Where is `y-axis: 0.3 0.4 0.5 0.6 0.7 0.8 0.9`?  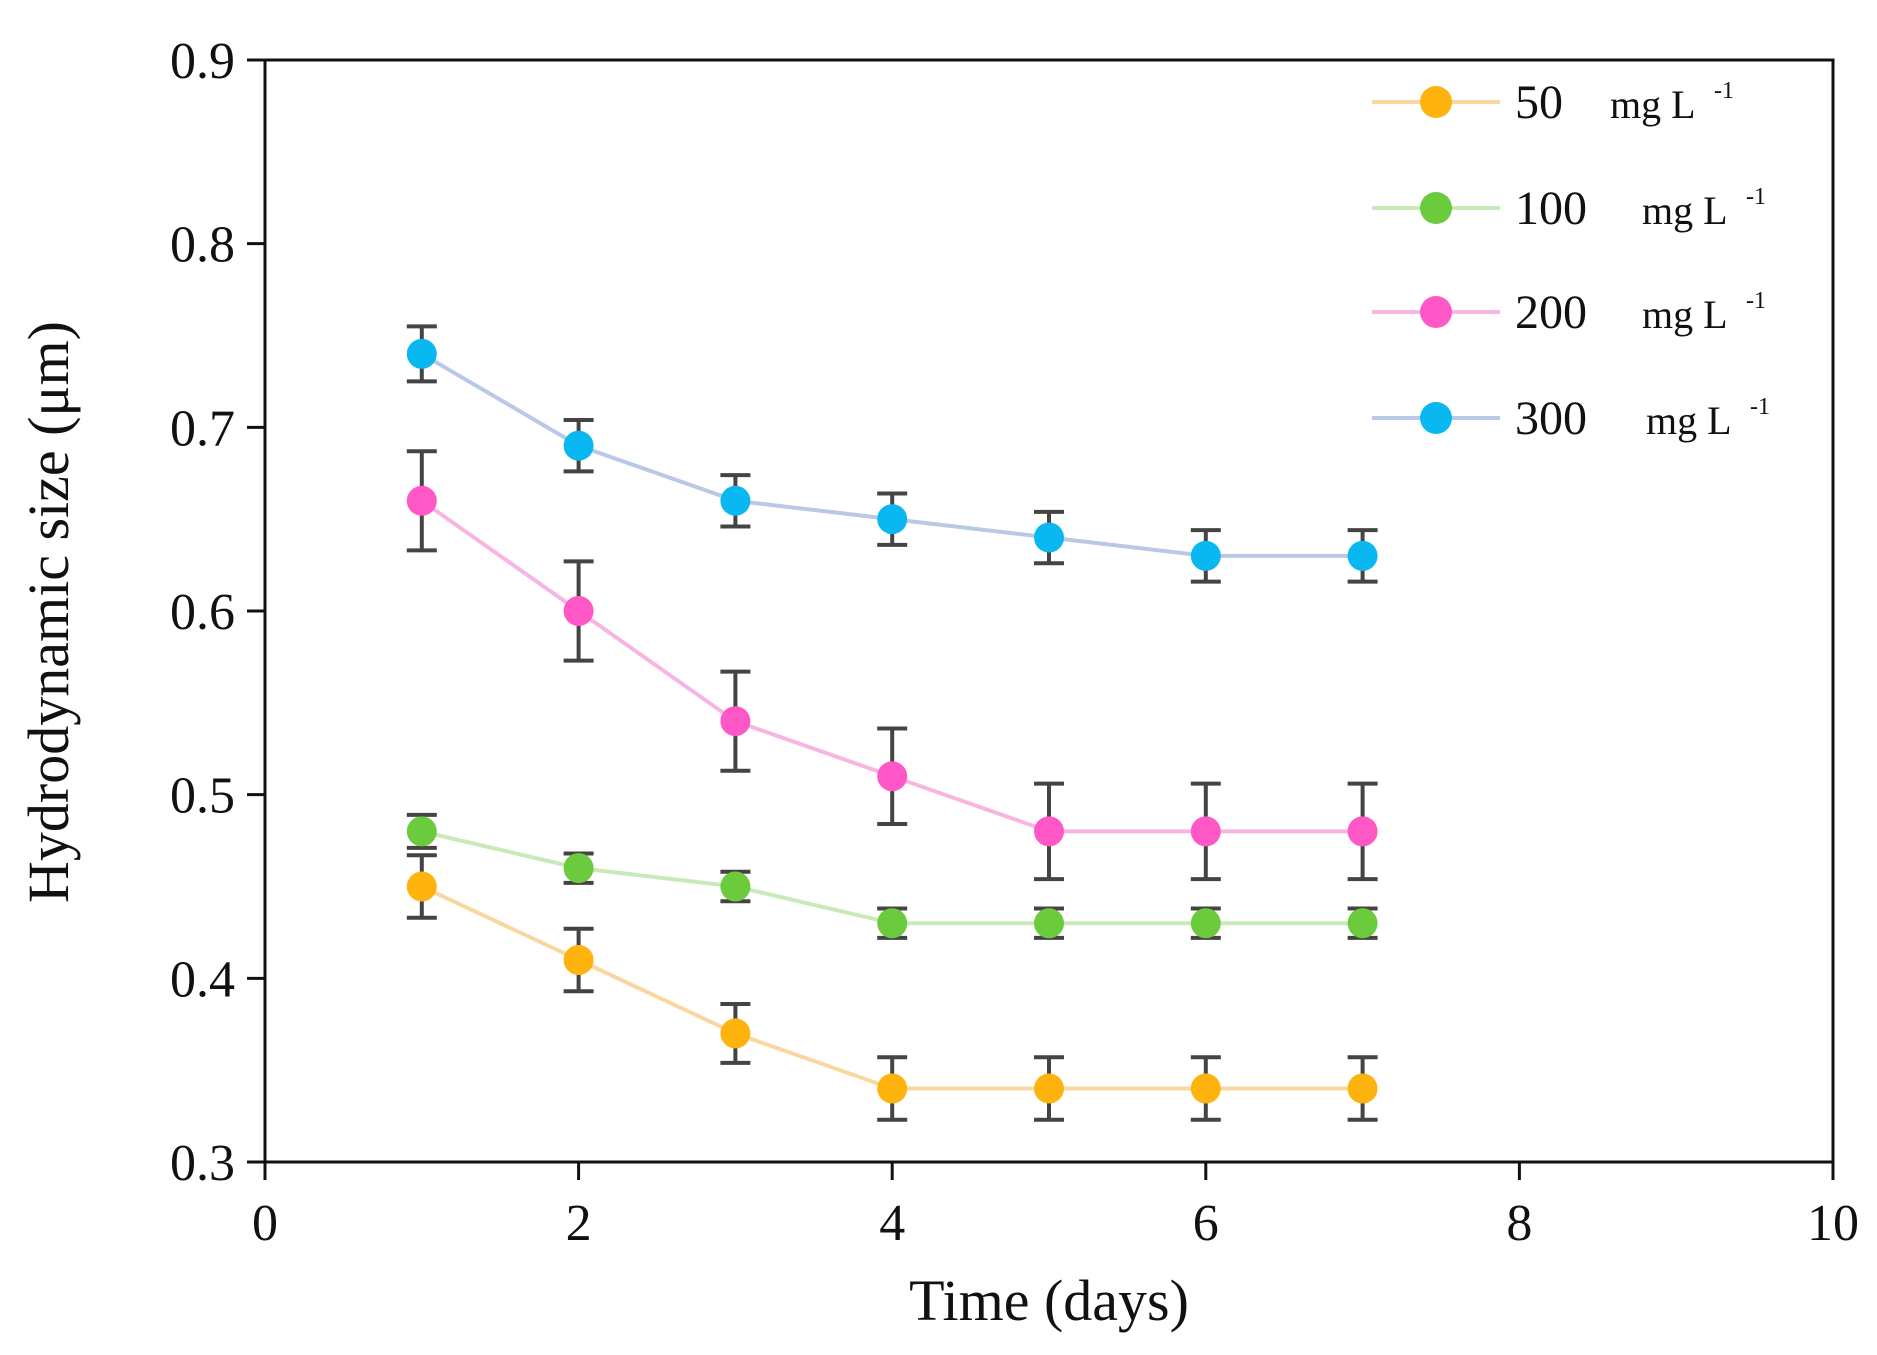
y-axis: 0.3 0.4 0.5 0.6 0.7 0.8 0.9 is located at coordinates (217, 612).